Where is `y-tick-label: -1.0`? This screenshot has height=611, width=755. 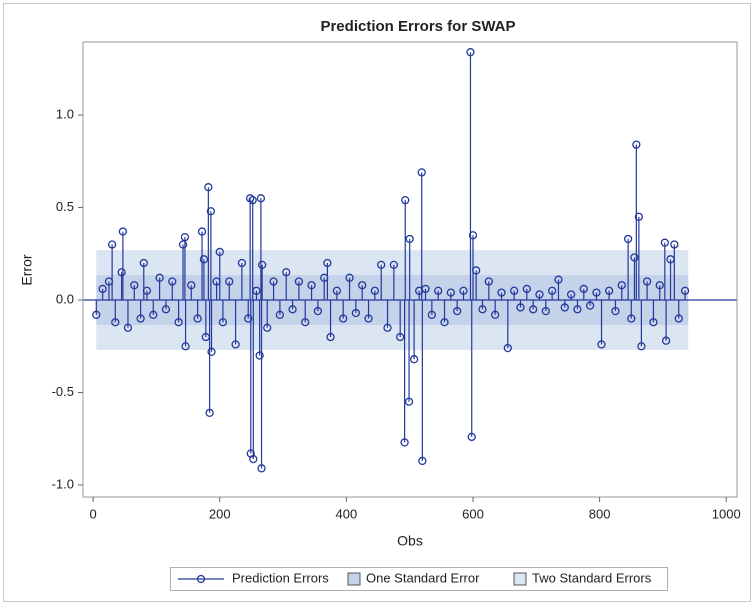 y-tick-label: -1.0 is located at coordinates (63, 483).